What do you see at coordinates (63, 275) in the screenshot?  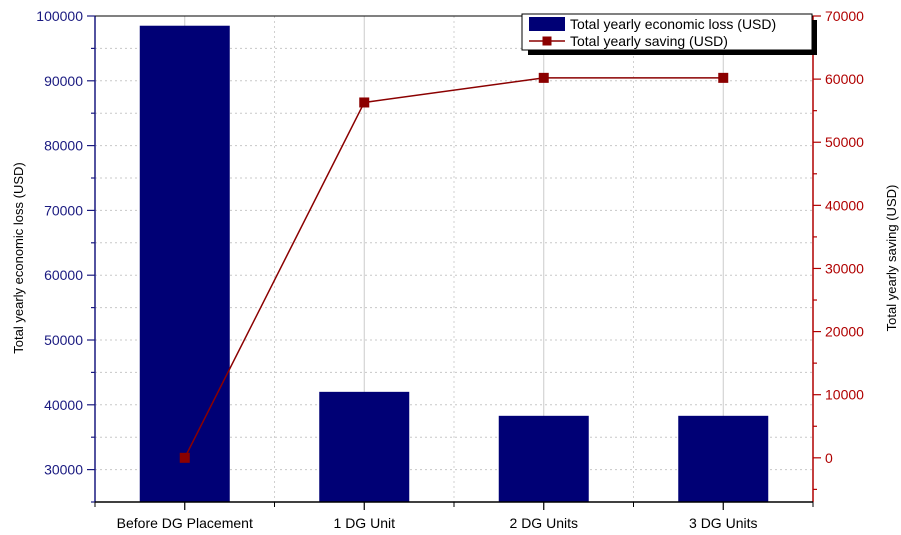 I see `y-tick-label-left: 60000` at bounding box center [63, 275].